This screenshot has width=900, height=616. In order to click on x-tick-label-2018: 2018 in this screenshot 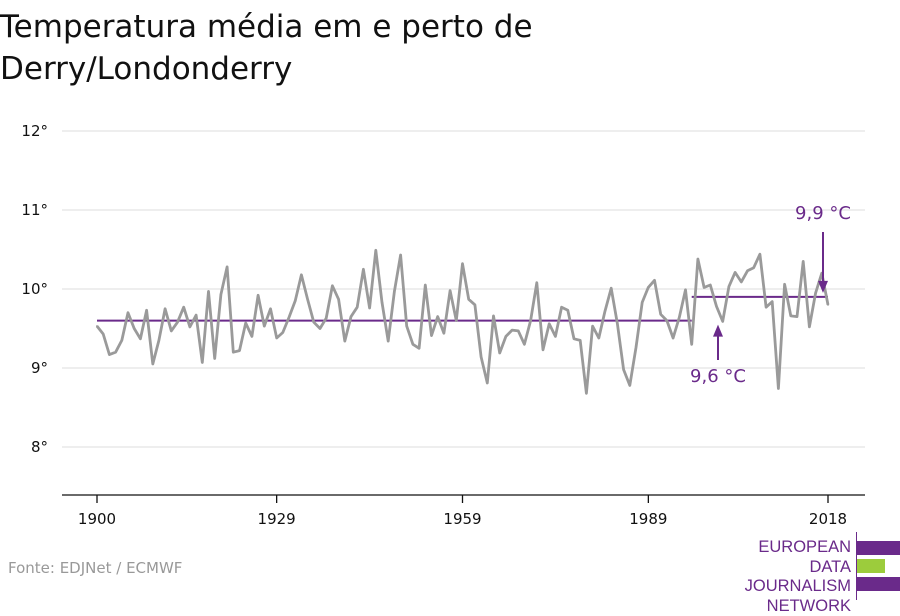, I will do `click(828, 519)`.